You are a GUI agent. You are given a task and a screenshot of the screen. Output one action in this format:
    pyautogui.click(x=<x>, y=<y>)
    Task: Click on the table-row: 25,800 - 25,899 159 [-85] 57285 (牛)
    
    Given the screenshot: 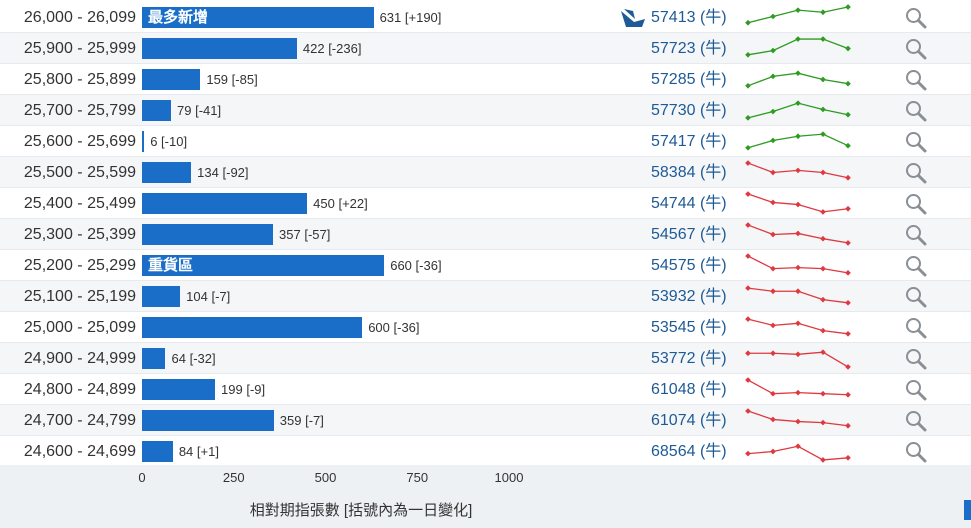 What is the action you would take?
    pyautogui.click(x=485, y=79)
    